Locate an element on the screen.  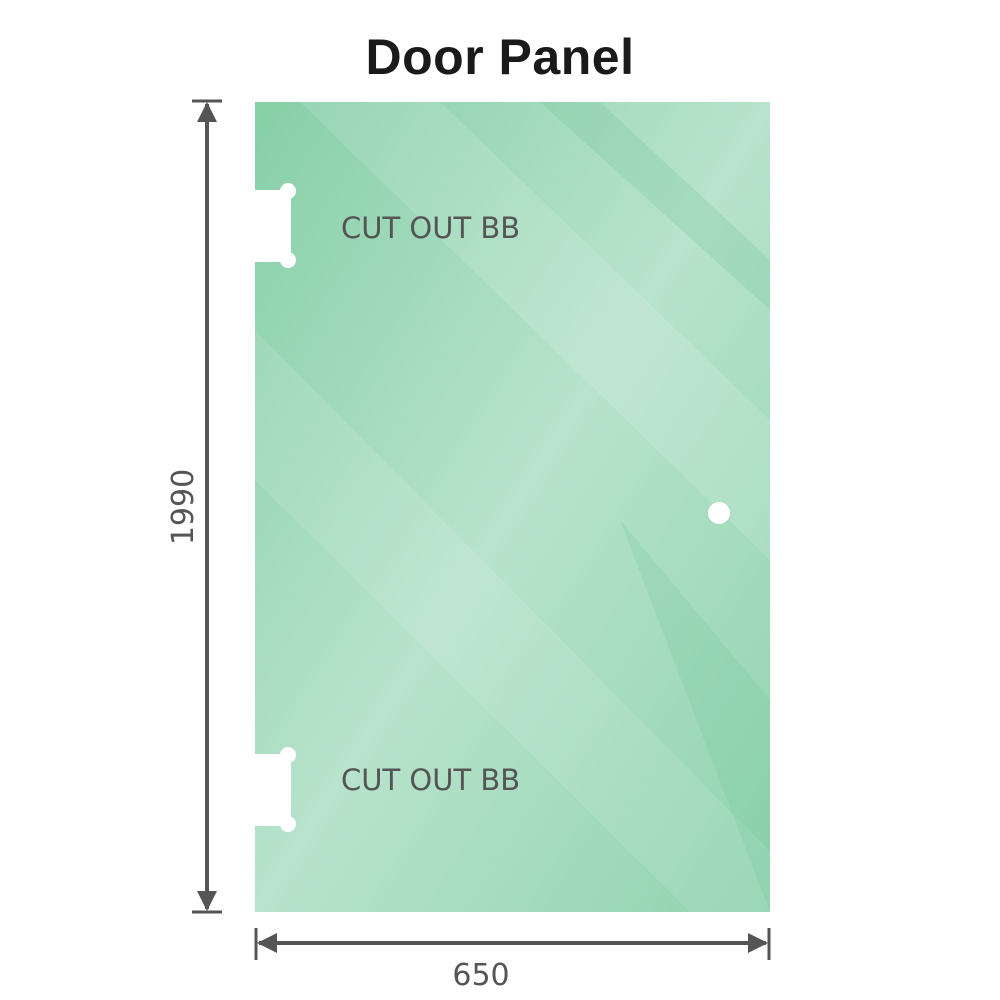
height-label: 1990 is located at coordinates (183, 507).